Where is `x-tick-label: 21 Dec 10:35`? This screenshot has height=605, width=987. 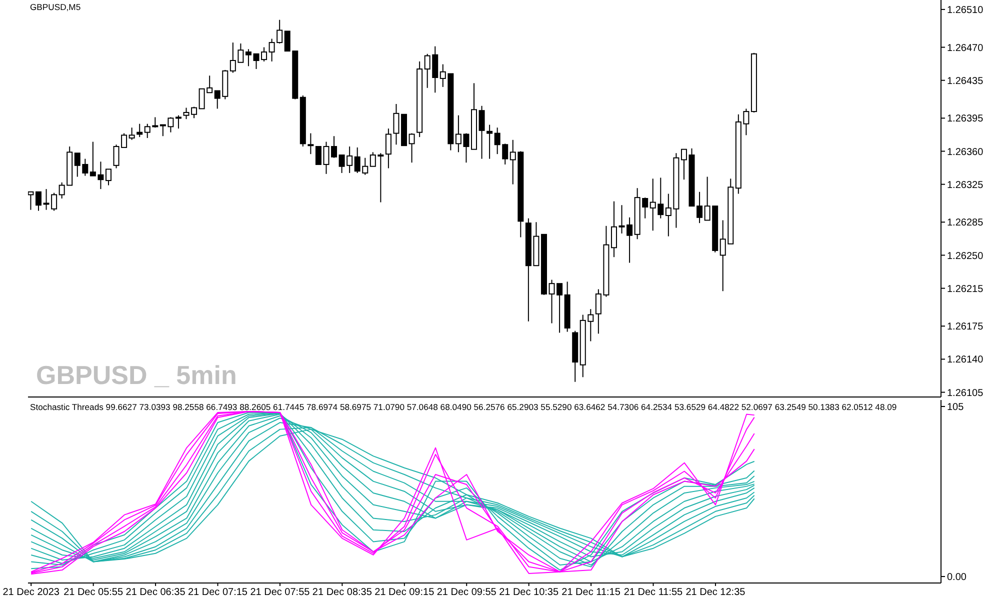 x-tick-label: 21 Dec 10:35 is located at coordinates (529, 592).